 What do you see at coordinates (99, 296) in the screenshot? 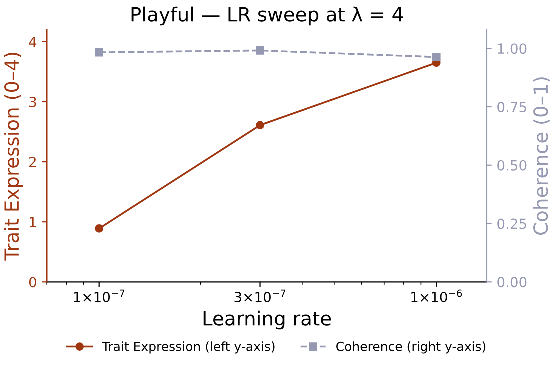
I see `x-tick-label: 1×10$^{−7}$` at bounding box center [99, 296].